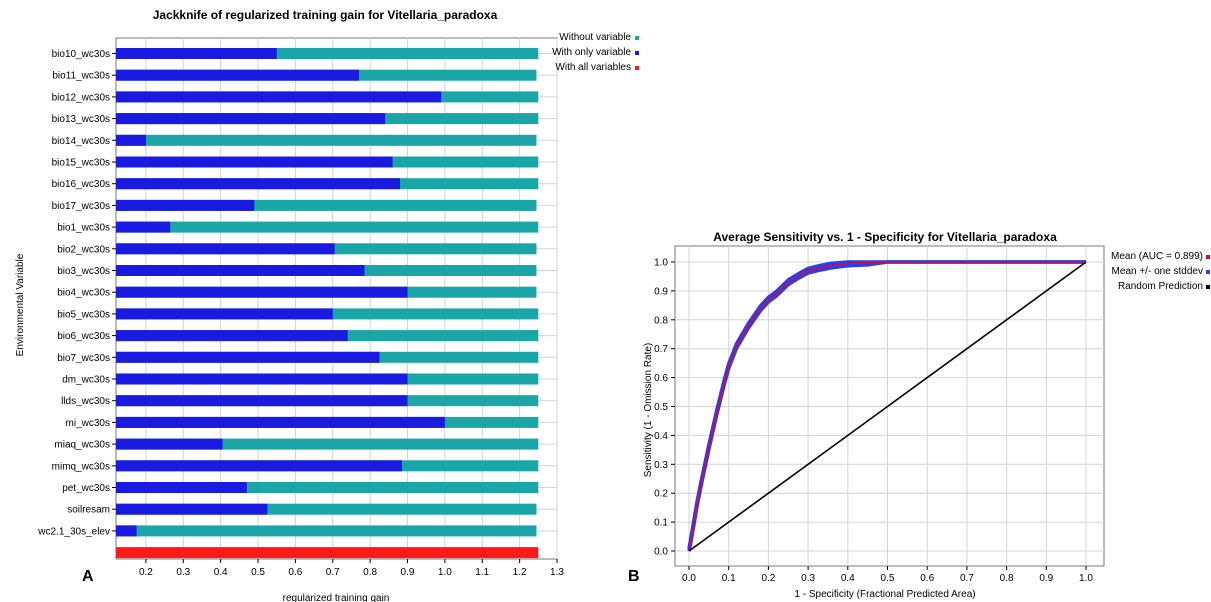 The height and width of the screenshot is (602, 1211). Describe the element at coordinates (661, 320) in the screenshot. I see `roc-y-tick-label: 0.8` at that location.